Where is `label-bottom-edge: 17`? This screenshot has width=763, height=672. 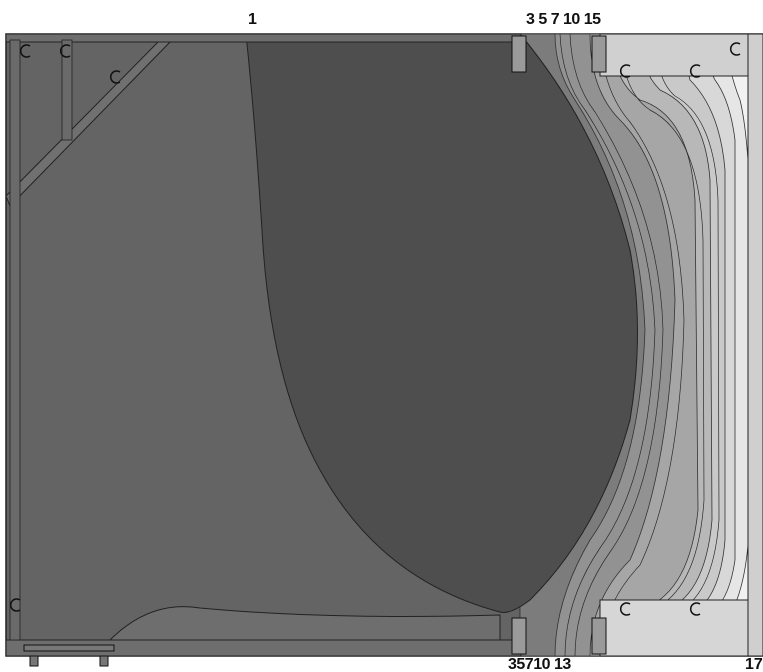 label-bottom-edge: 17 is located at coordinates (754, 664).